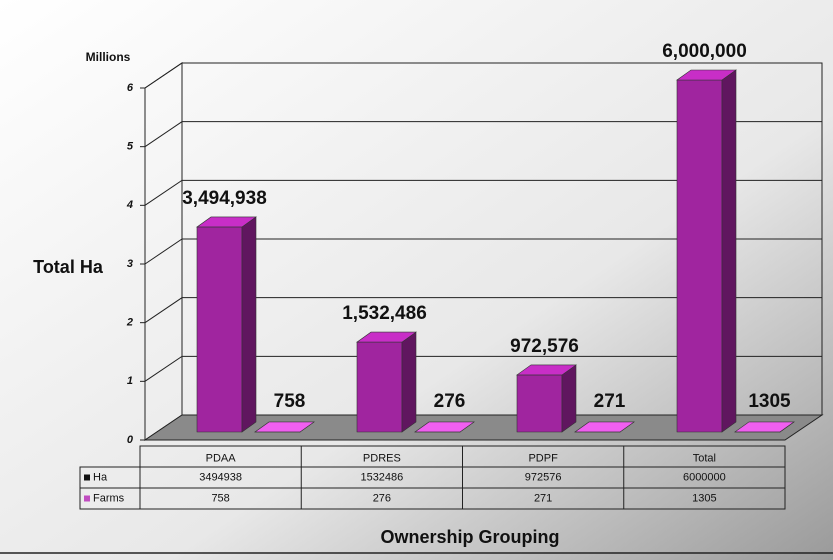 The width and height of the screenshot is (833, 560). Describe the element at coordinates (220, 477) in the screenshot. I see `table-cell: 3494938` at that location.